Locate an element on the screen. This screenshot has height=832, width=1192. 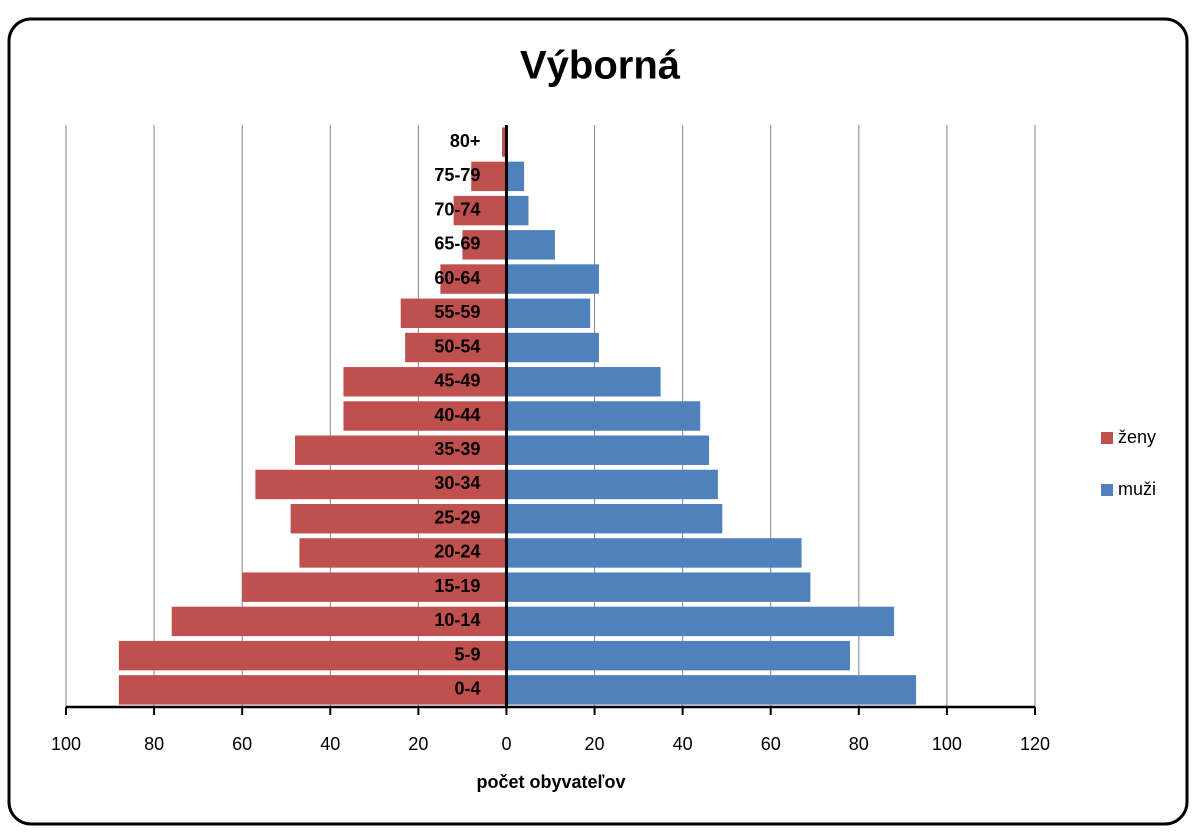
category-label: 75-79 is located at coordinates (457, 175).